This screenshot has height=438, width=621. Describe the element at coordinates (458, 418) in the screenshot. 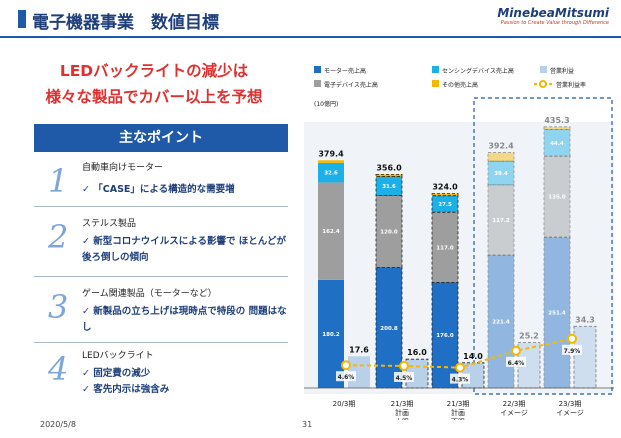

I see `category-label: 下限` at that location.